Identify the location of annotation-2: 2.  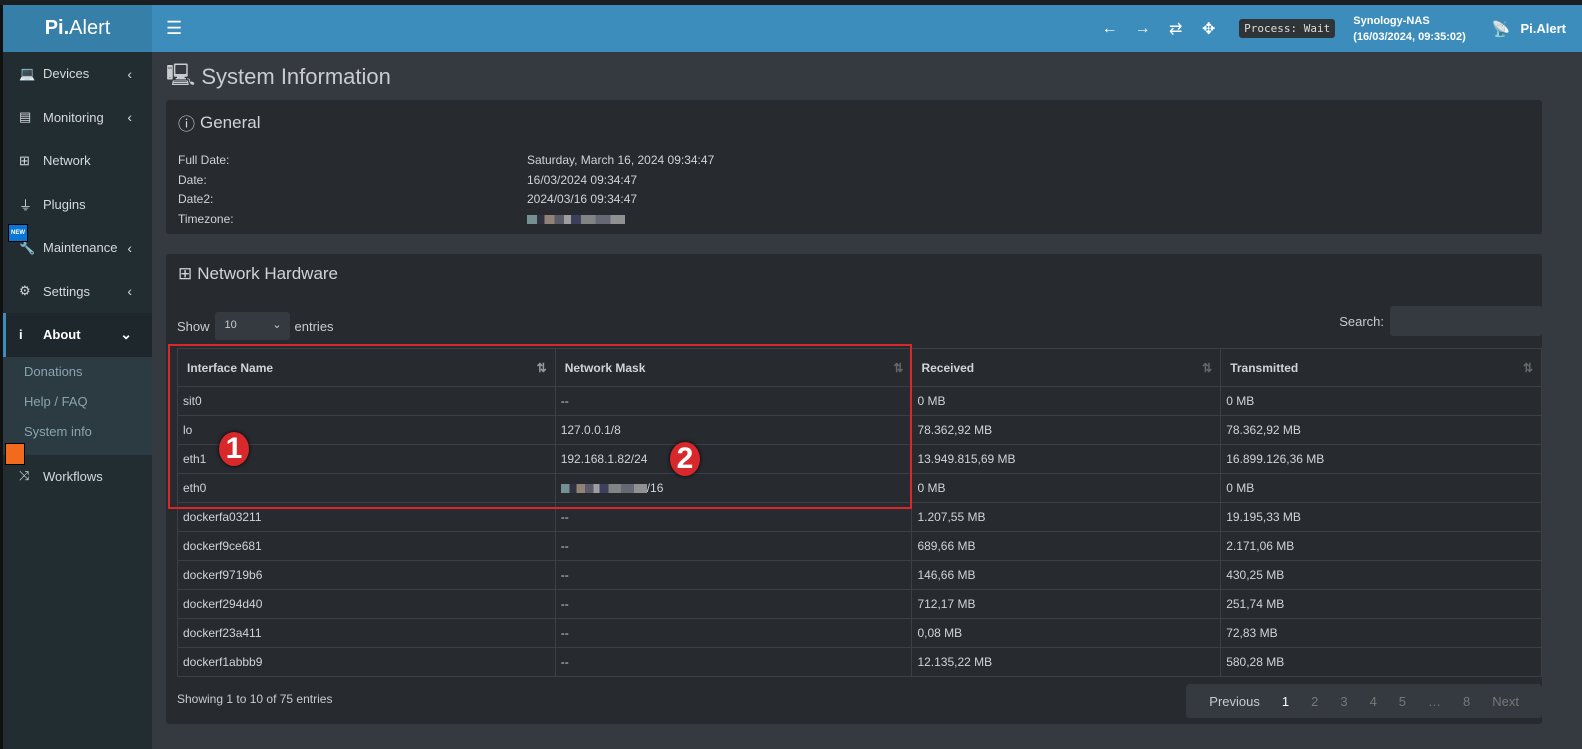
(685, 459).